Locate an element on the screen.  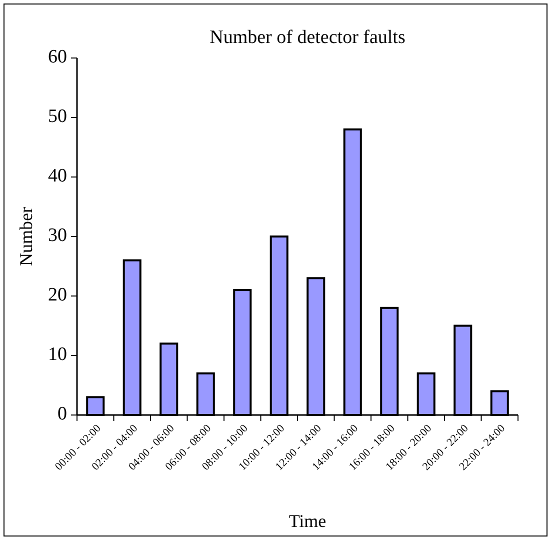
y-tick-label: 30 is located at coordinates (57, 235).